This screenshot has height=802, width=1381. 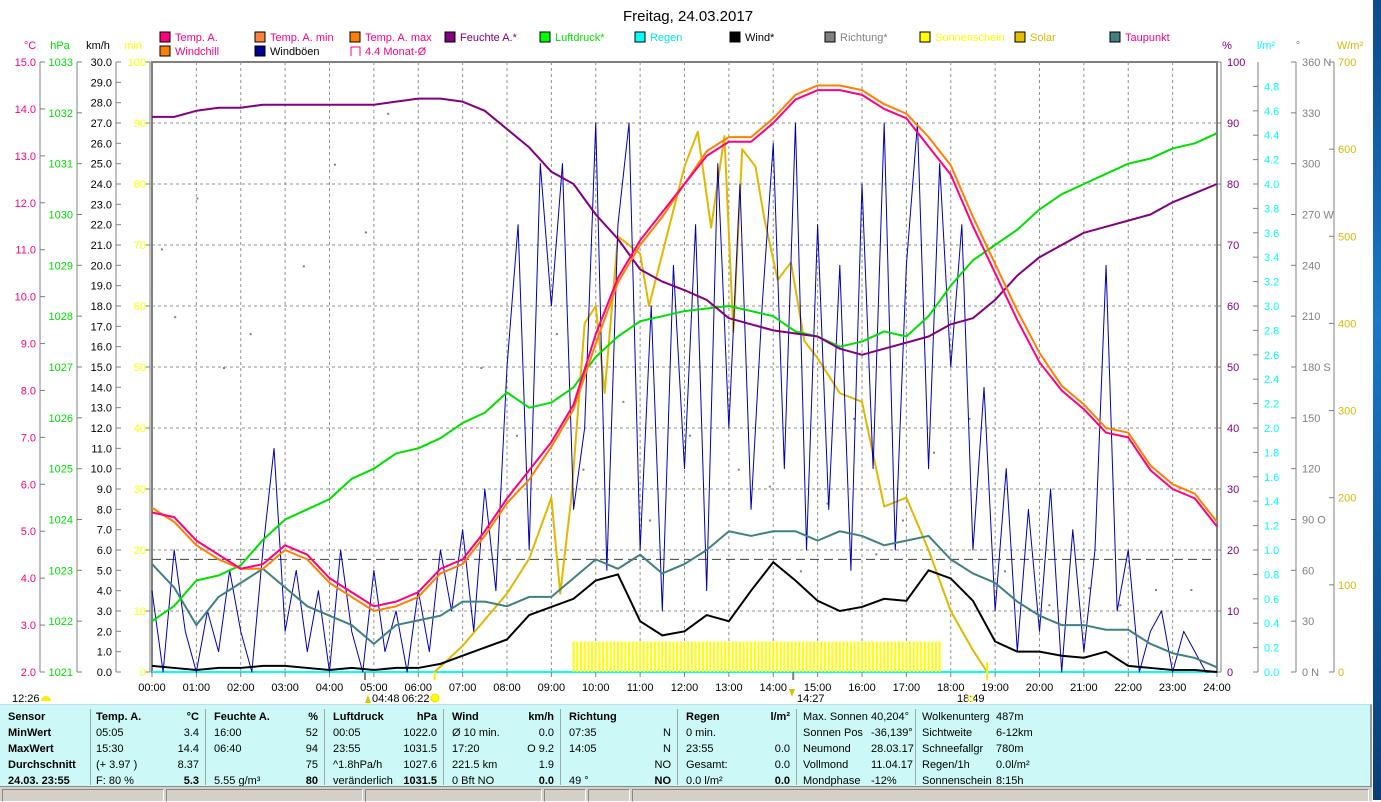 I want to click on temp-axis-label: 12.0, so click(x=25, y=204).